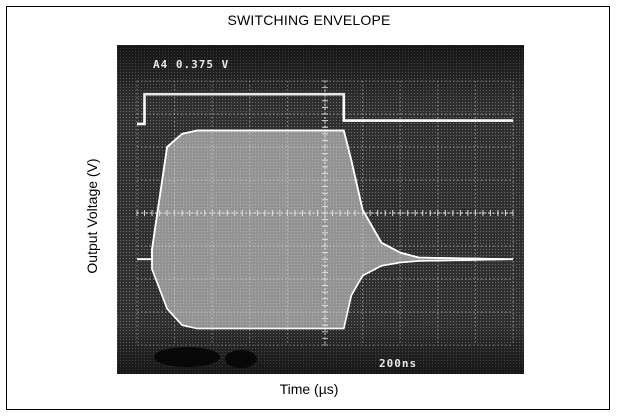 This screenshot has width=618, height=418. Describe the element at coordinates (398, 363) in the screenshot. I see `timebase-readout: 200ns` at that location.